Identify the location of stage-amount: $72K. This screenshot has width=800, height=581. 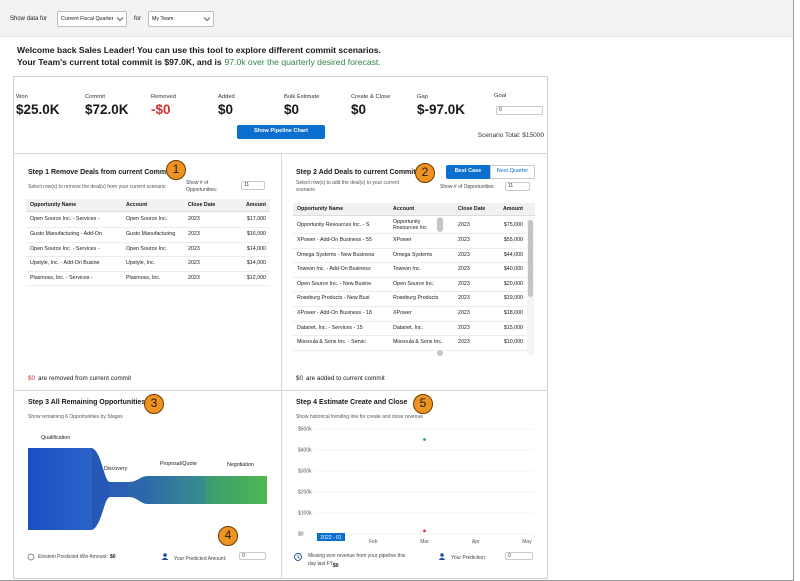
(237, 490).